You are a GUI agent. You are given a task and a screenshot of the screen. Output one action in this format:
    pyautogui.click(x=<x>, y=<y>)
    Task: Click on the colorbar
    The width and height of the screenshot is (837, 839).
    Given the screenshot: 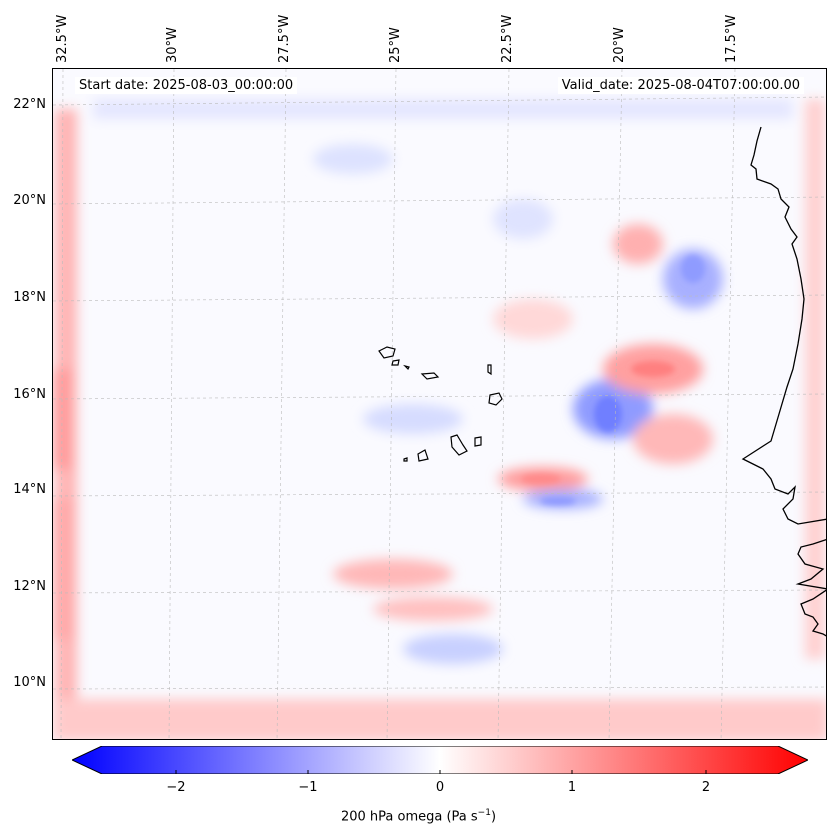 What is the action you would take?
    pyautogui.click(x=440, y=760)
    